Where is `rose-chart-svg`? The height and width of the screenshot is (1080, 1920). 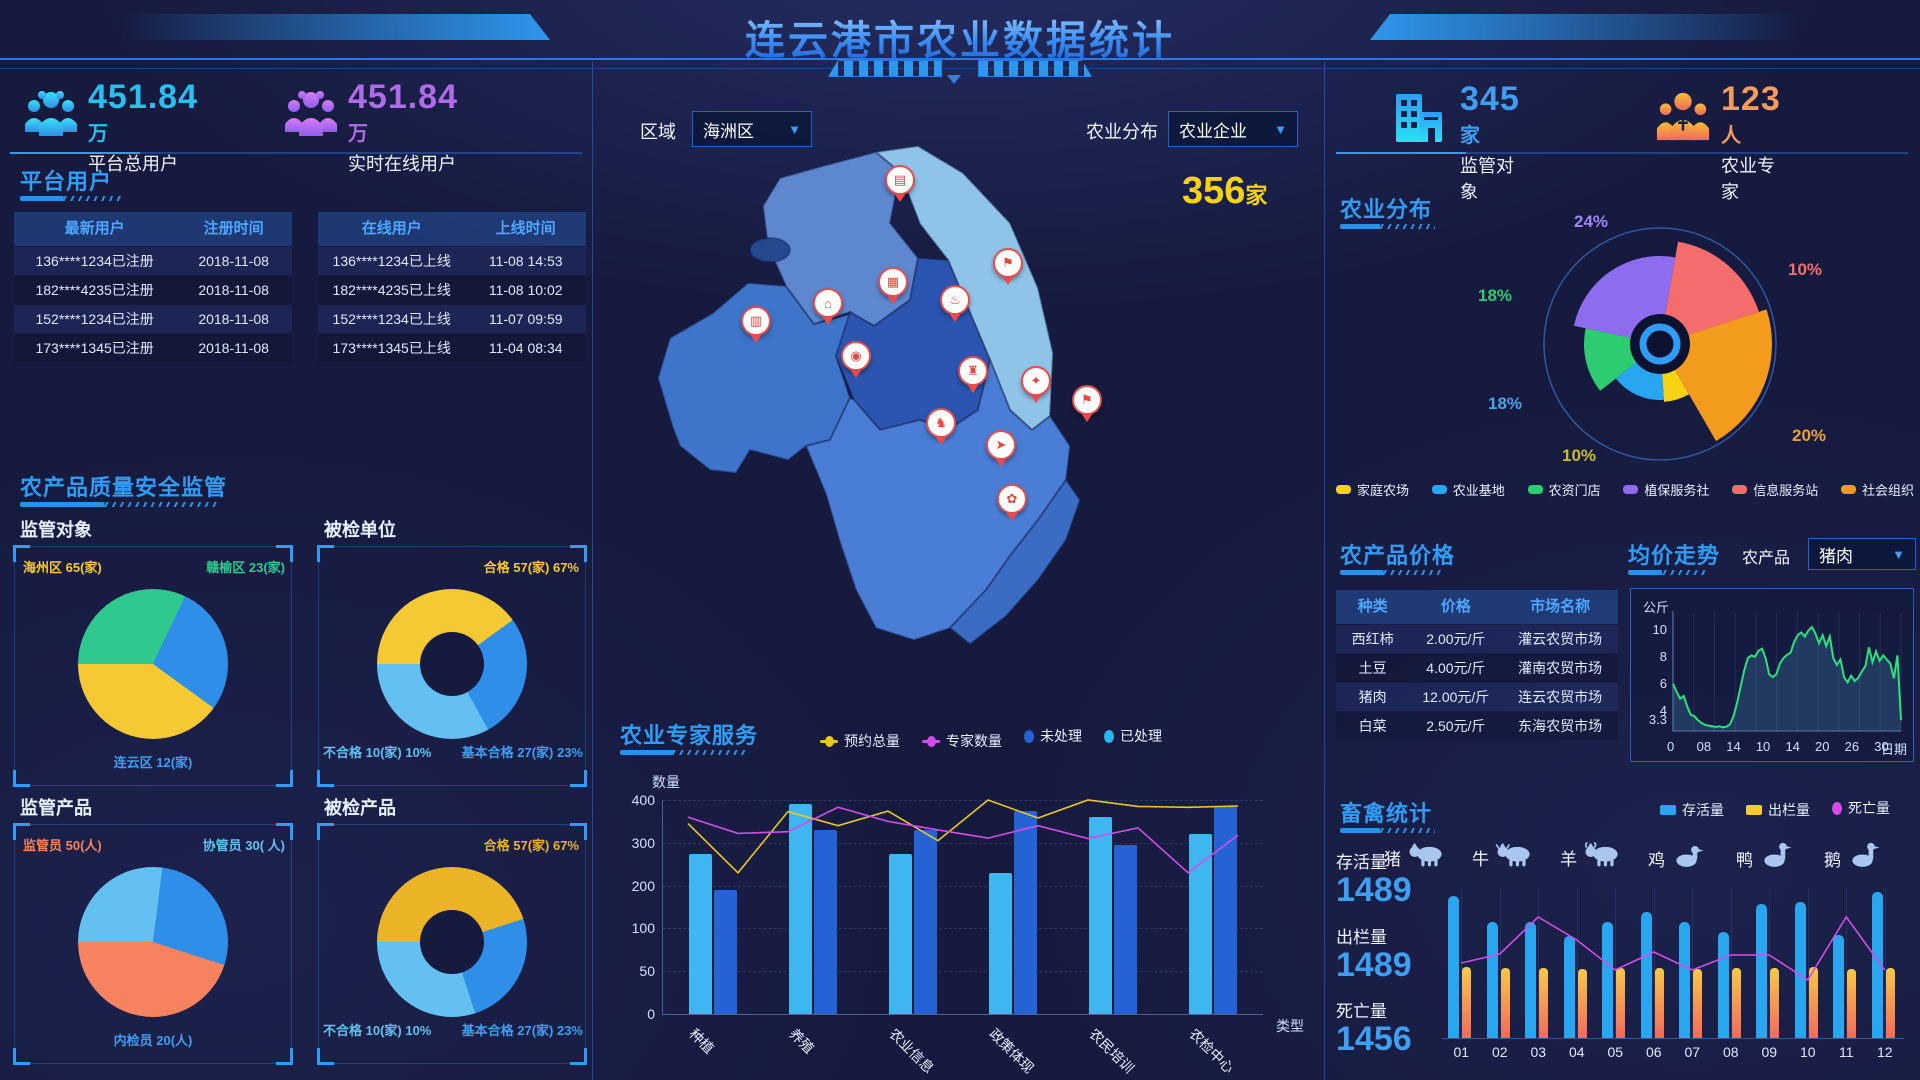 rose-chart-svg is located at coordinates (1660, 344).